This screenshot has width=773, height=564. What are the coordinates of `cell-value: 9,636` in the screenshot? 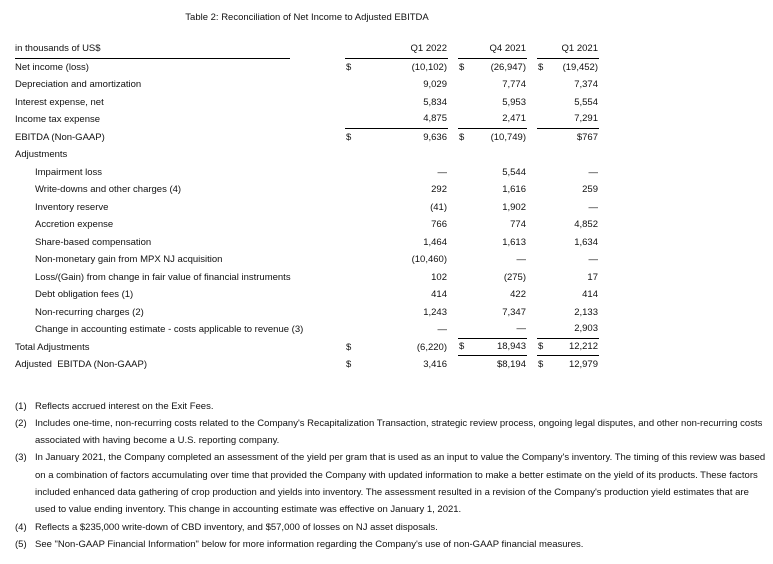 It's located at (435, 137).